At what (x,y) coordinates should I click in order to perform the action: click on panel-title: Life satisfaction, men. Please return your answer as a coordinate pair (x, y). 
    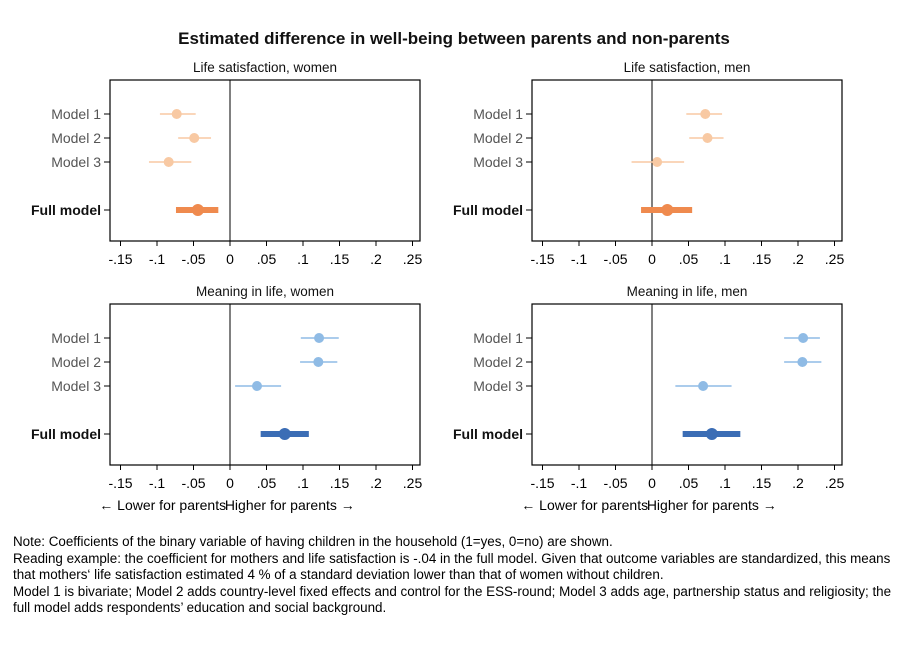
    Looking at the image, I should click on (687, 67).